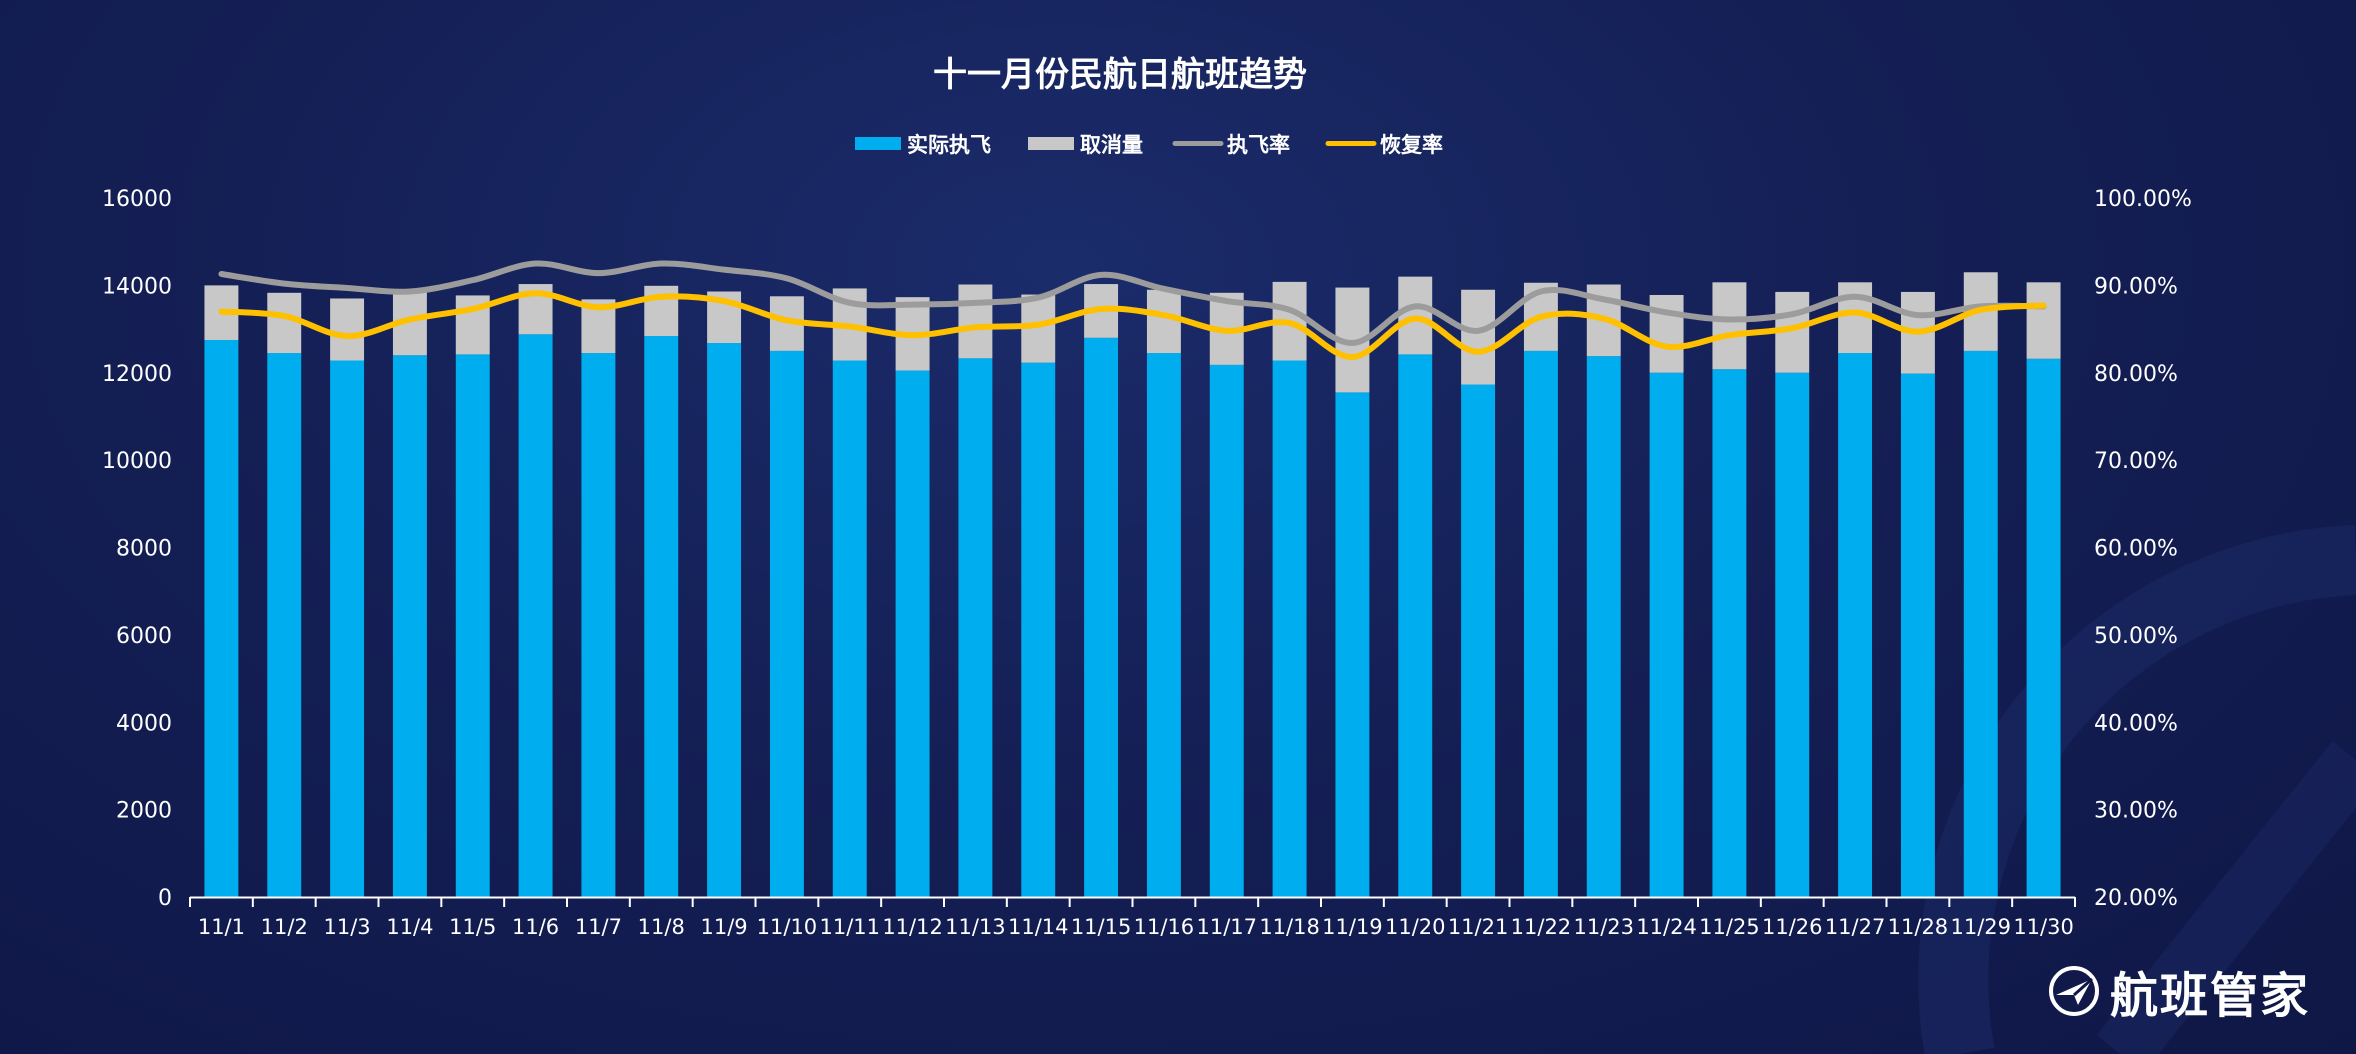 The width and height of the screenshot is (2356, 1054). Describe the element at coordinates (2073, 991) in the screenshot. I see `airline-logo-icon` at that location.